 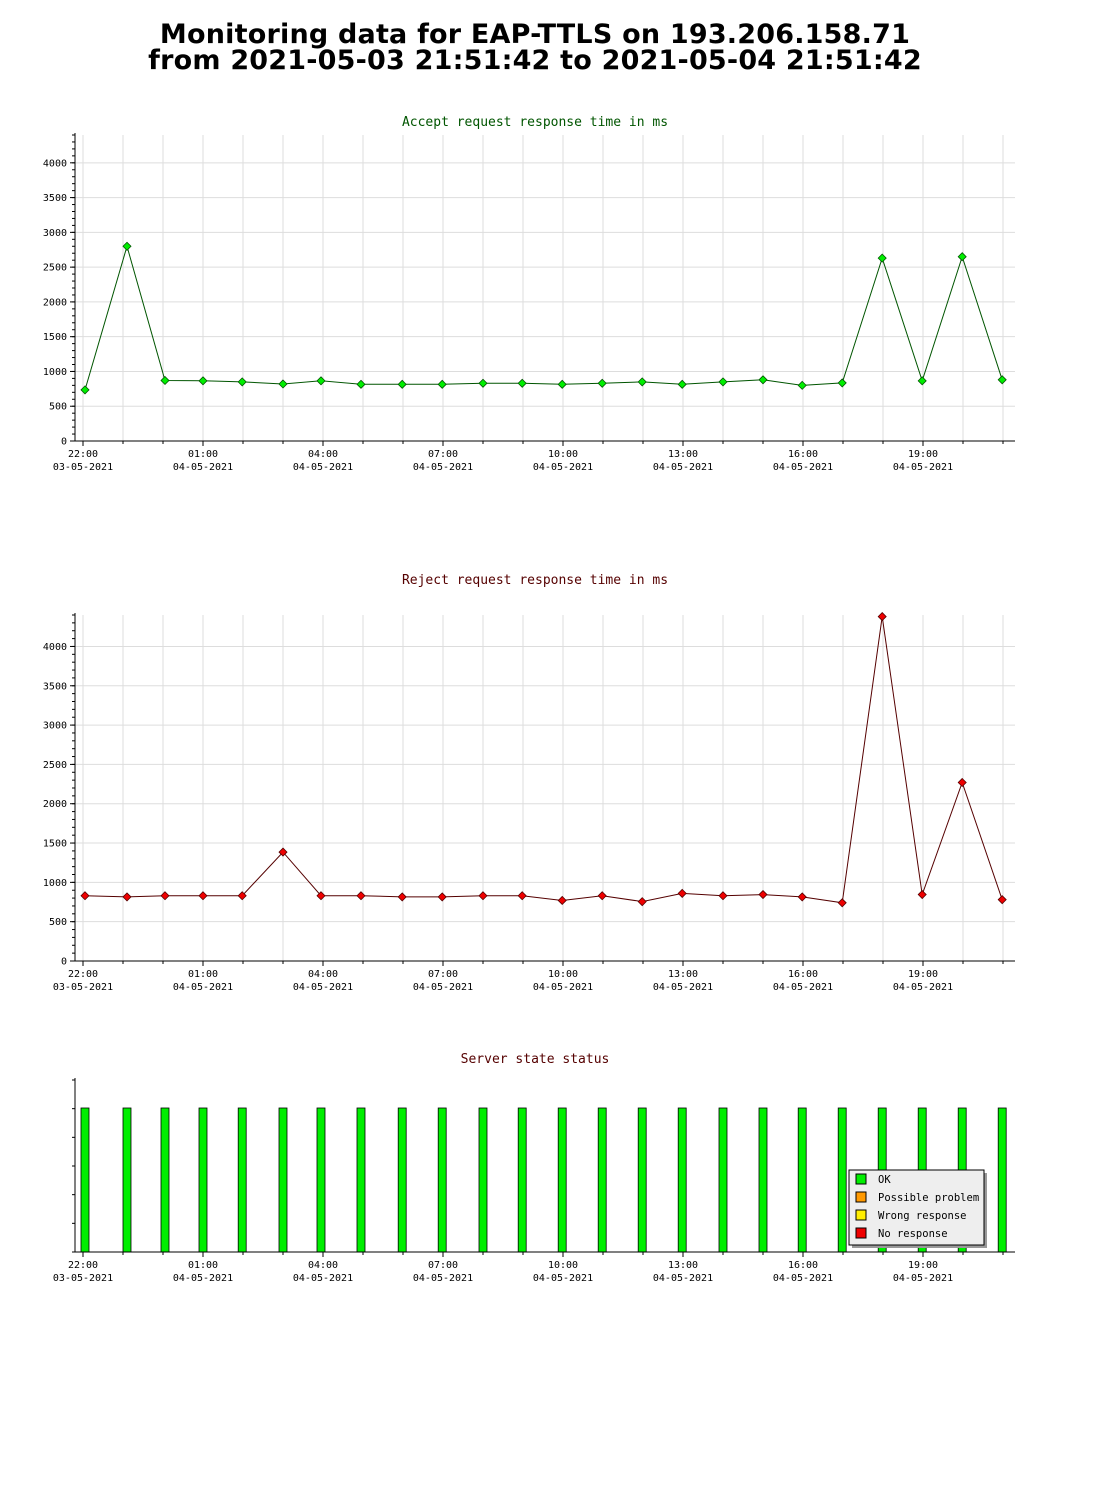 What do you see at coordinates (443, 454) in the screenshot?
I see `accept-x-tick-time: 07:00` at bounding box center [443, 454].